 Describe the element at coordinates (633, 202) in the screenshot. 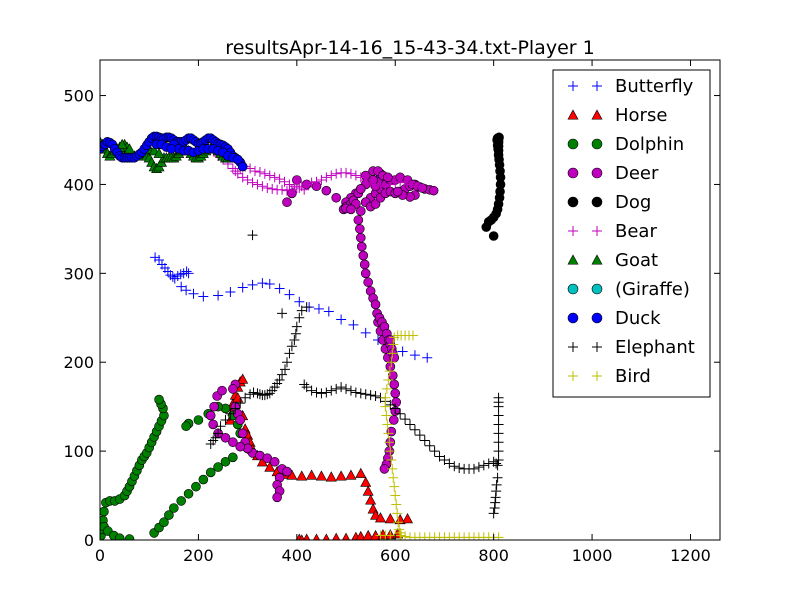

I see `legend-label: Dog` at that location.